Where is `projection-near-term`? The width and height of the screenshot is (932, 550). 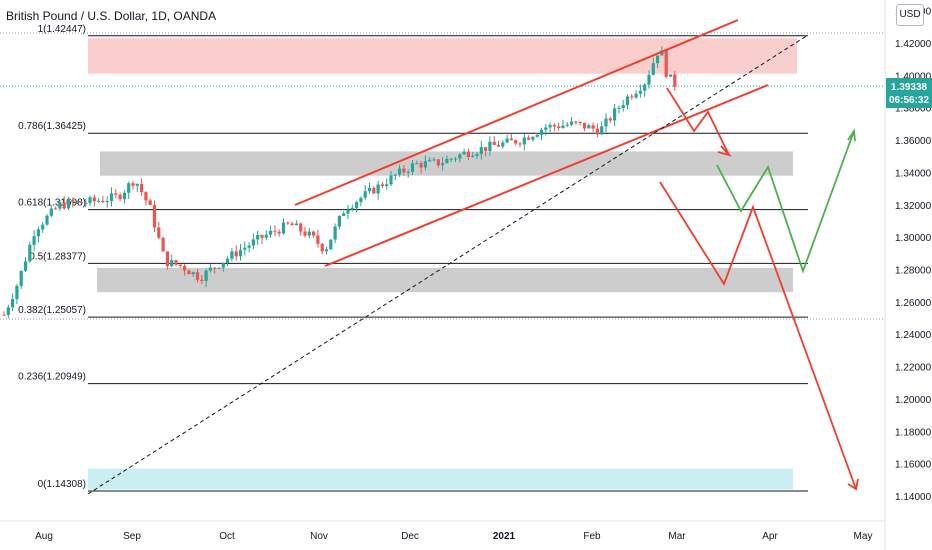 projection-near-term is located at coordinates (698, 121).